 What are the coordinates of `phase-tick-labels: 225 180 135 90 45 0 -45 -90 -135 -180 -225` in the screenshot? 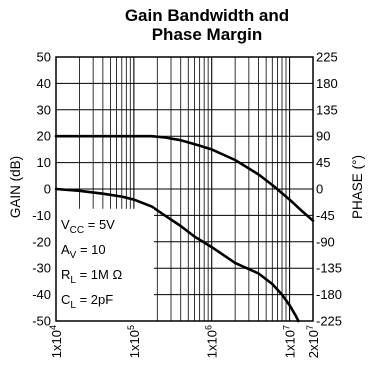 It's located at (329, 189).